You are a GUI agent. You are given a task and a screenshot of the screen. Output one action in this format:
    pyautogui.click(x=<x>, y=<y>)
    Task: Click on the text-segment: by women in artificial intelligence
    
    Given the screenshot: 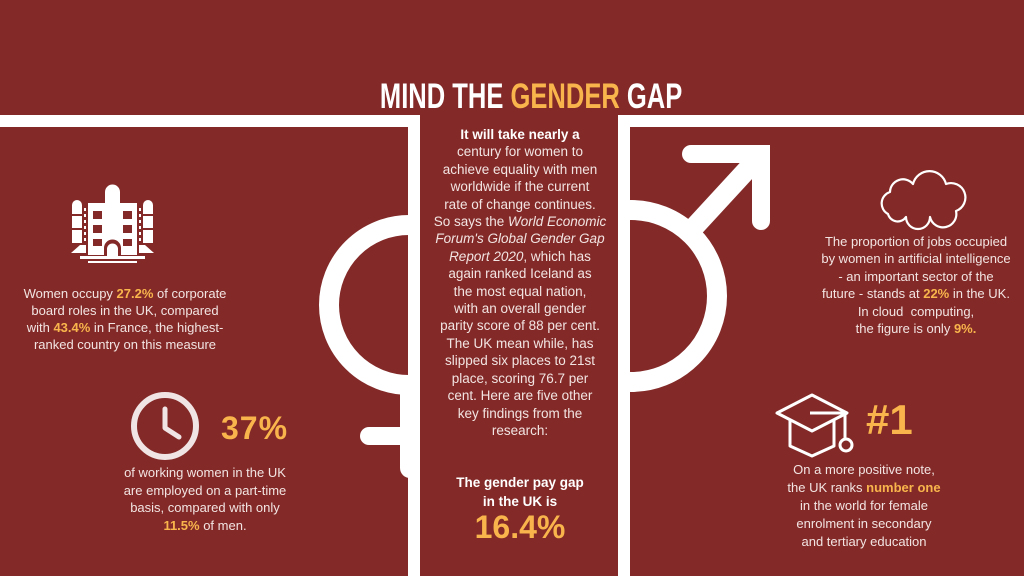 What is the action you would take?
    pyautogui.click(x=916, y=259)
    